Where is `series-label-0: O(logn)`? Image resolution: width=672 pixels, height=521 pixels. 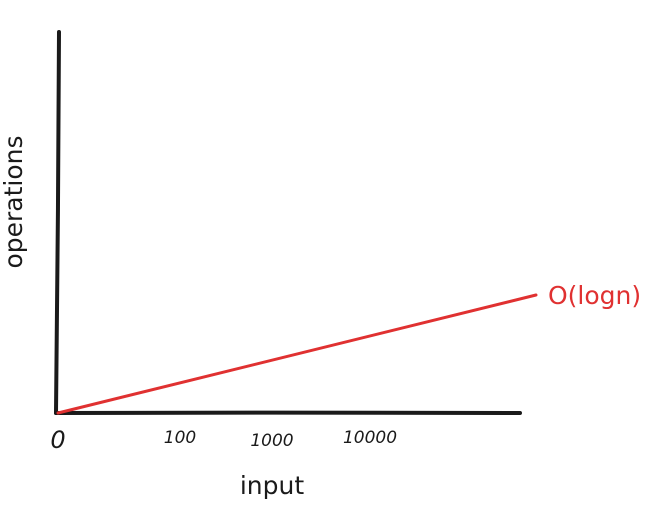
series-label-0: O(logn) is located at coordinates (594, 295).